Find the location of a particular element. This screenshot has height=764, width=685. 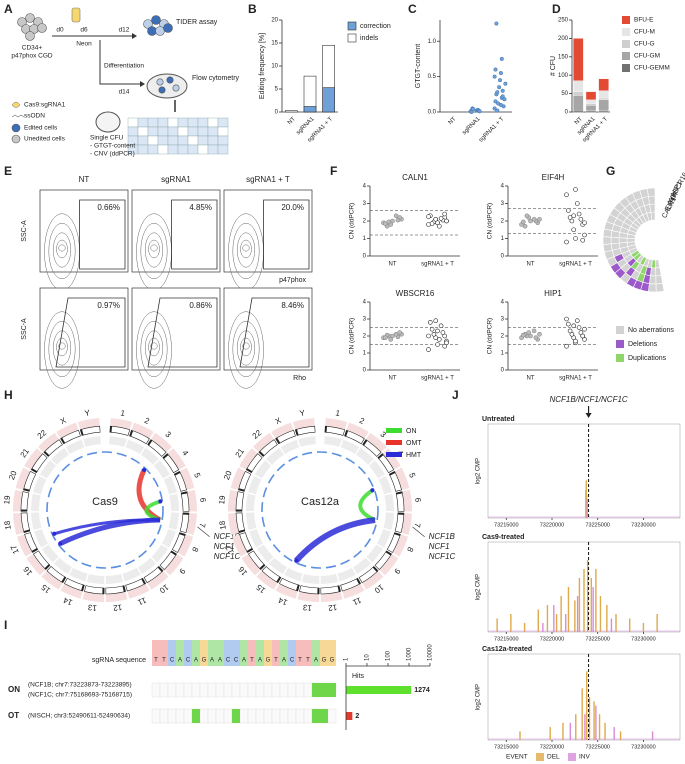

bar-segment is located at coordinates (603, 99).